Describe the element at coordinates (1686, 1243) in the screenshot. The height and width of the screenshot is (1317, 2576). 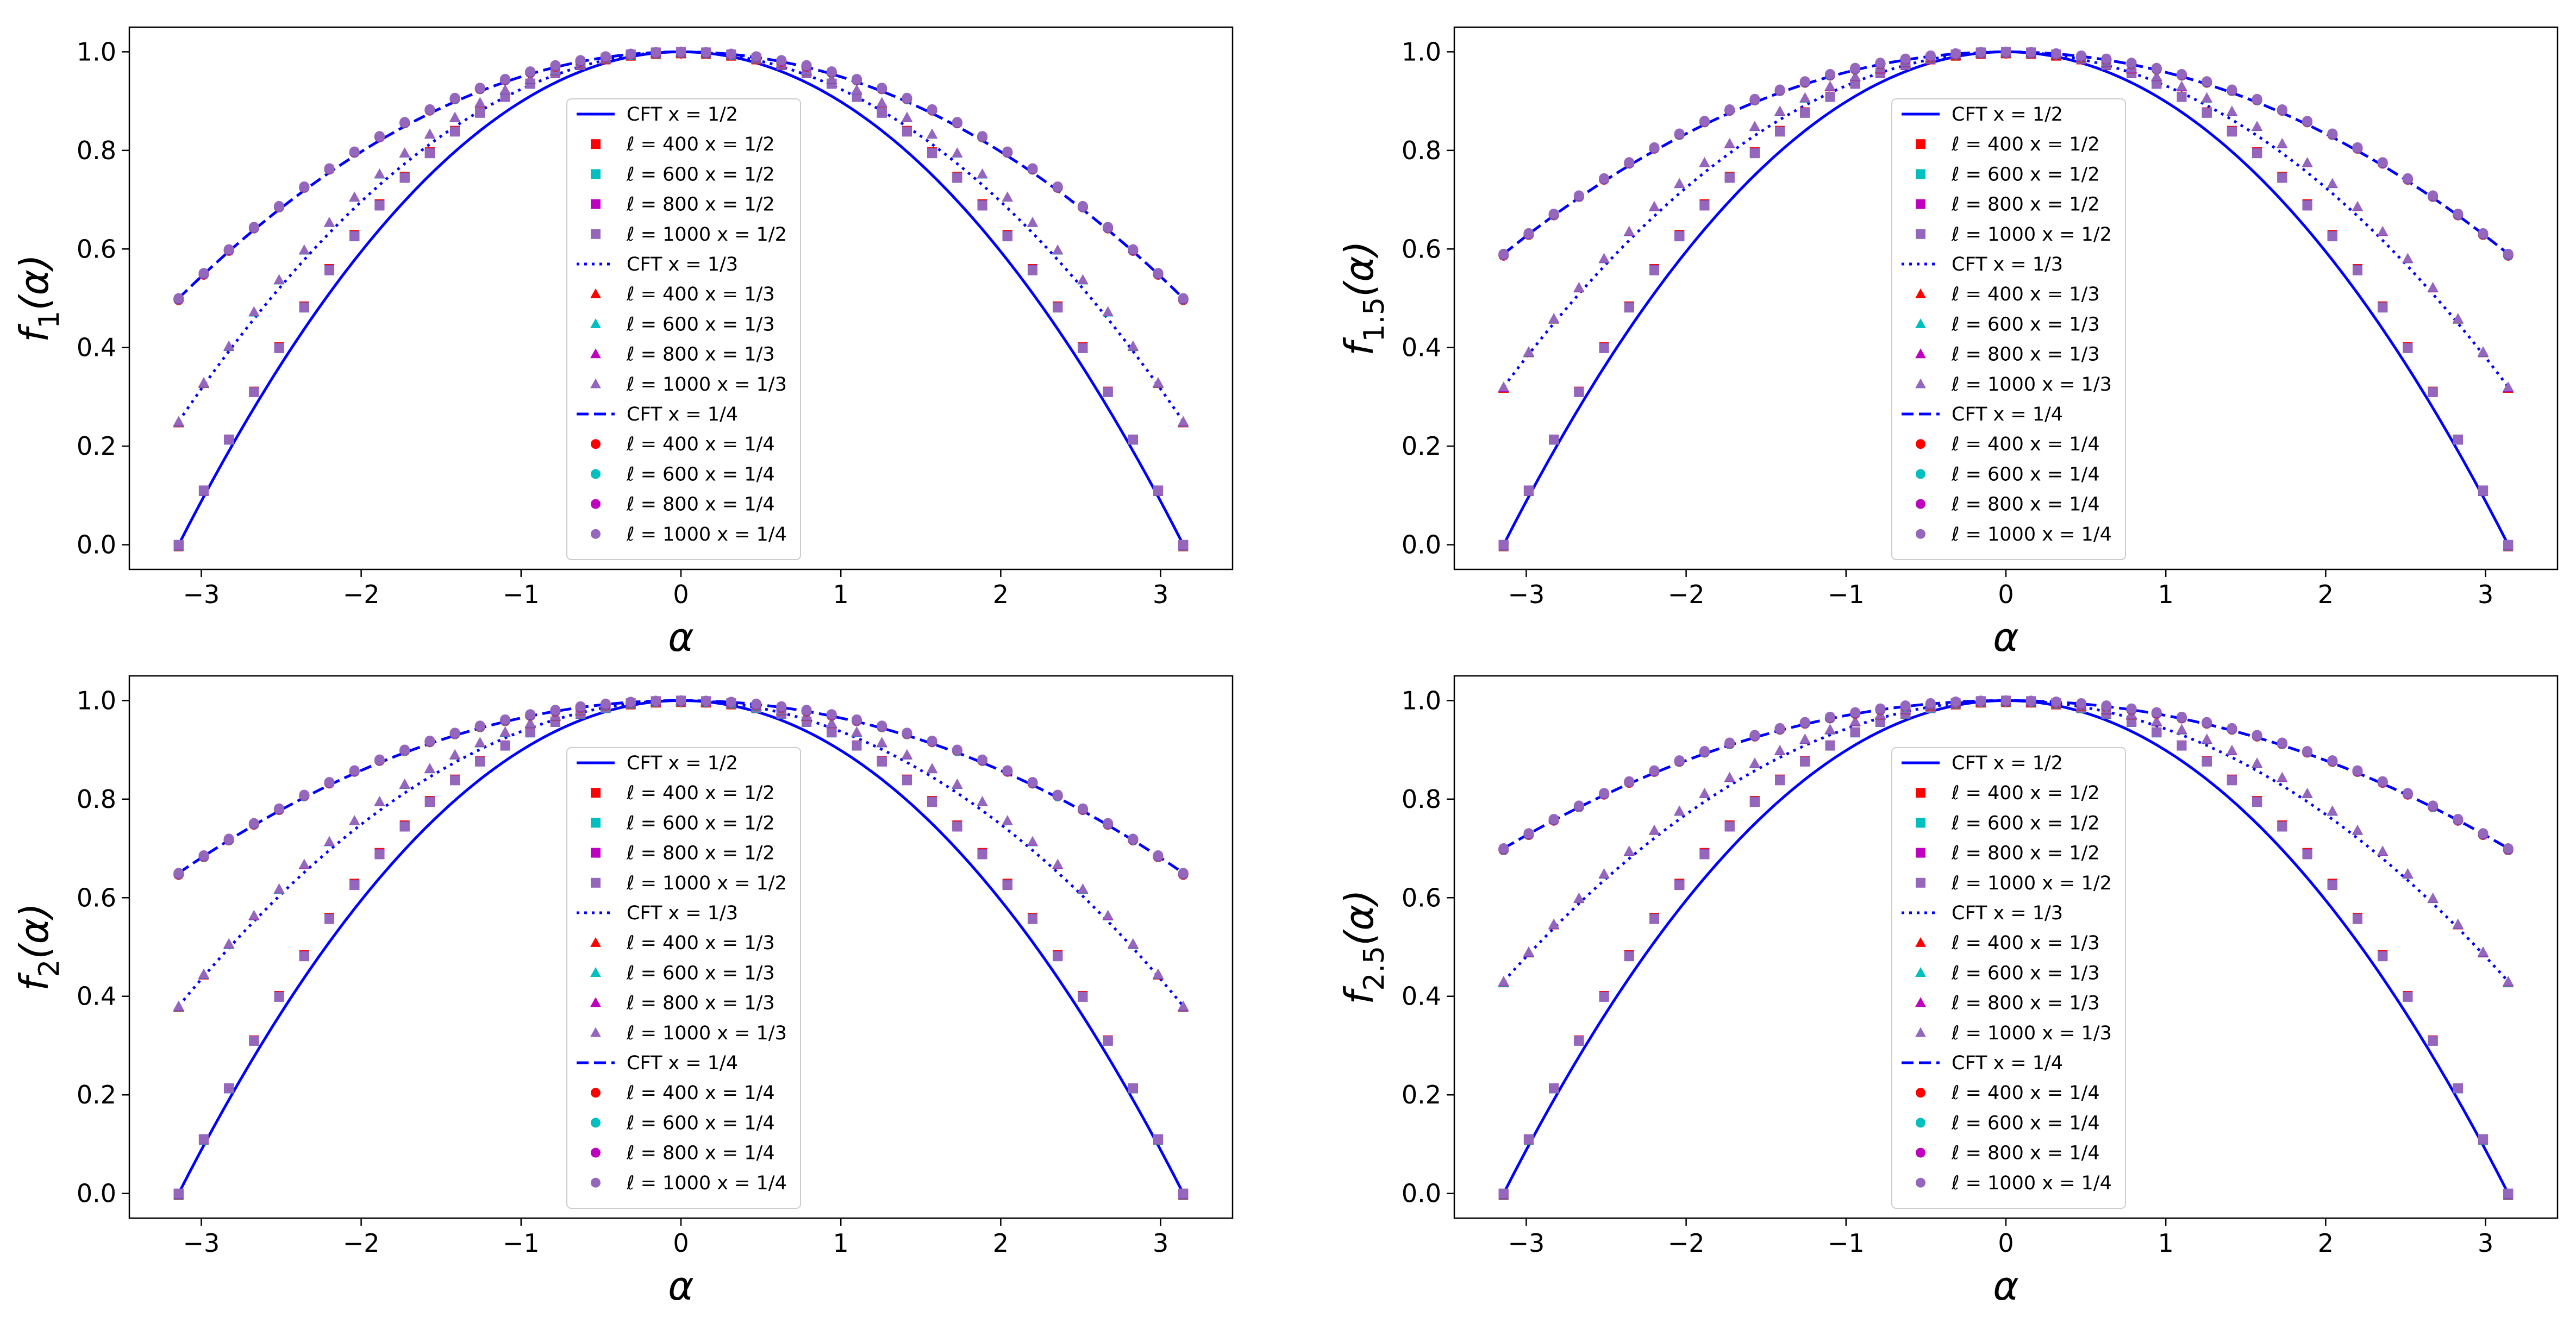
I see `x-tick-label: −2` at that location.